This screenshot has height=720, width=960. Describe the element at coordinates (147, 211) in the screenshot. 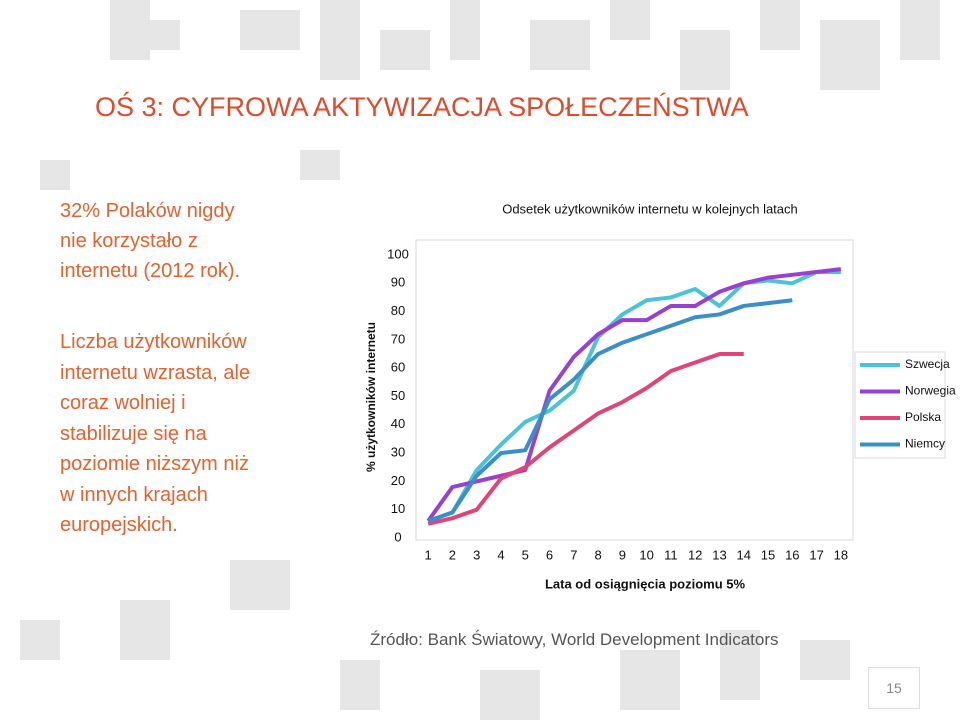

I see `lead-line: 32% Polaków nigdy` at that location.